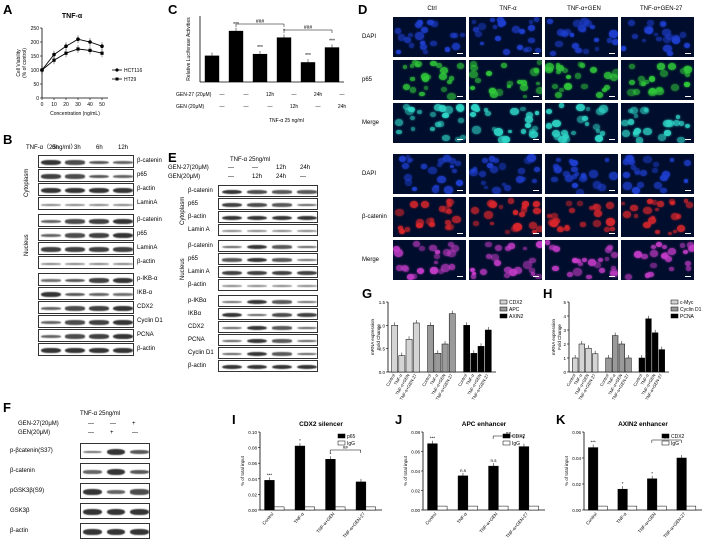 The width and height of the screenshot is (710, 549). What do you see at coordinates (260, 67) in the screenshot?
I see `panel-c-bar` at bounding box center [260, 67].